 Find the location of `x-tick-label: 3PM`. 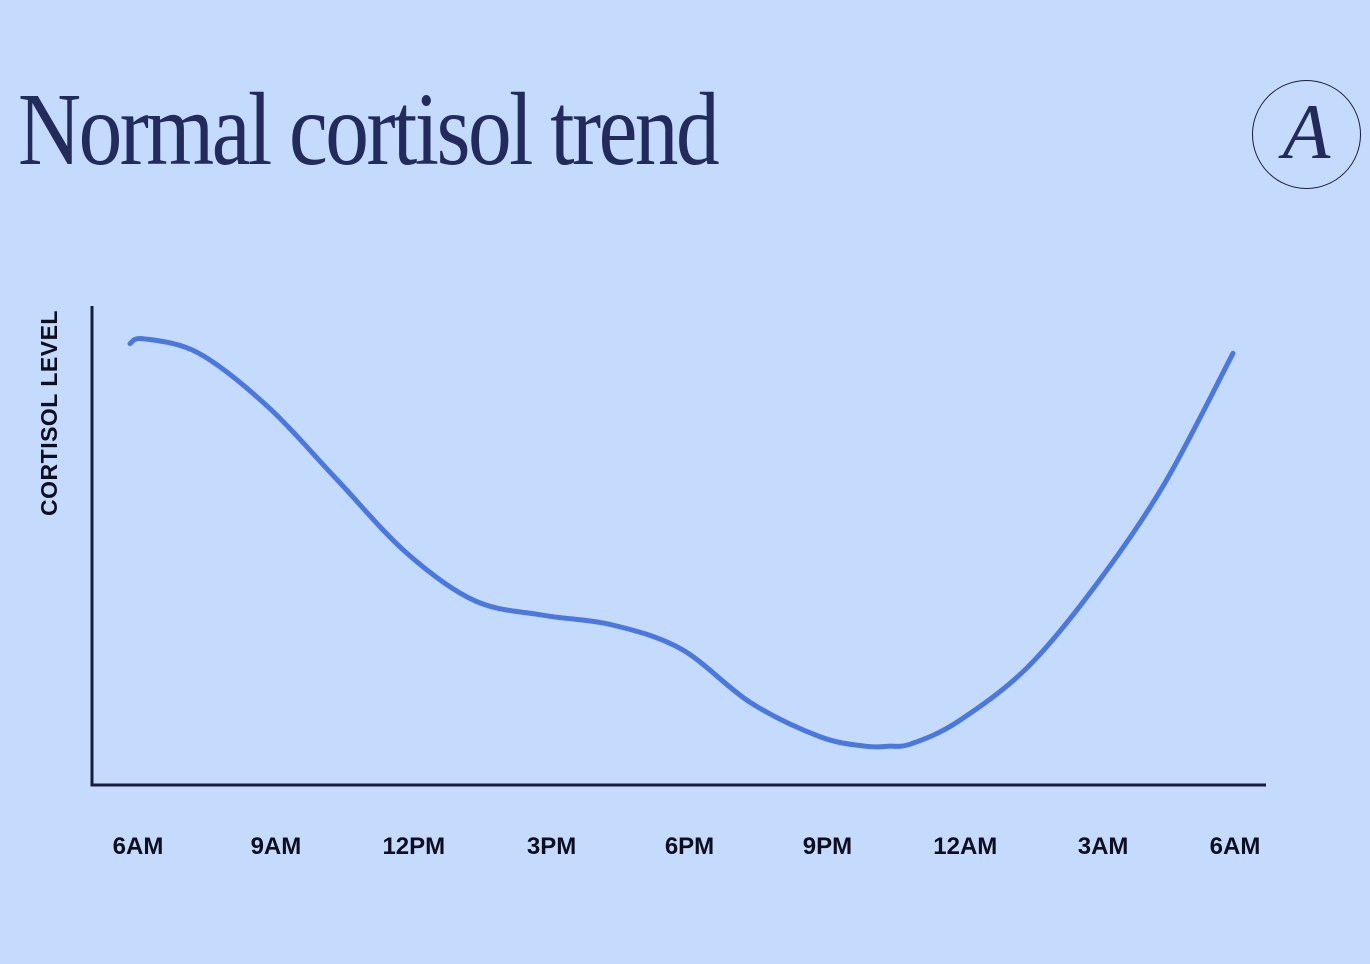

x-tick-label: 3PM is located at coordinates (551, 846).